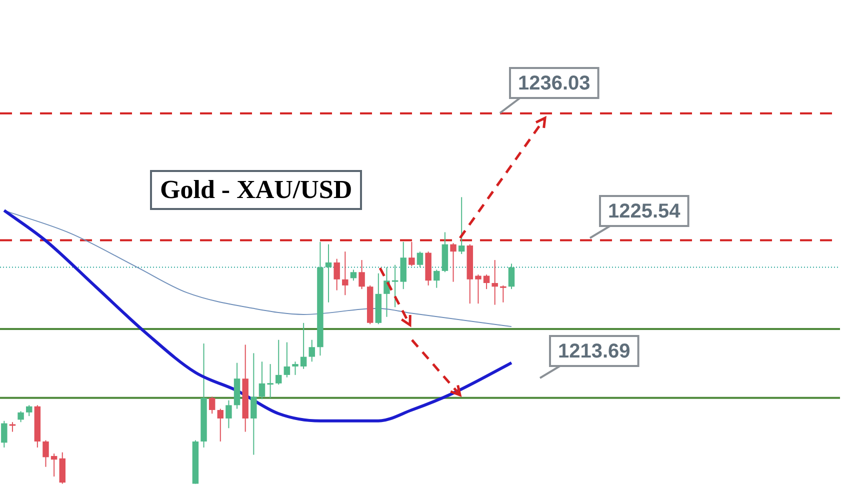 This screenshot has width=852, height=485. What do you see at coordinates (554, 83) in the screenshot?
I see `ref-line-label: 1236.03` at bounding box center [554, 83].